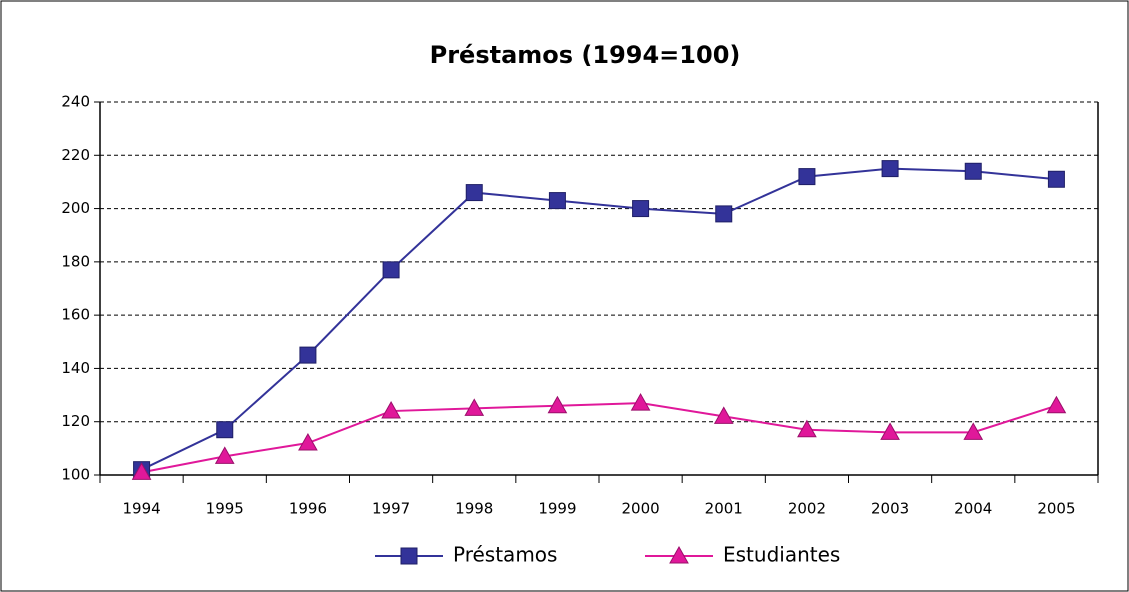  I want to click on y-tick-label: 240, so click(75, 102).